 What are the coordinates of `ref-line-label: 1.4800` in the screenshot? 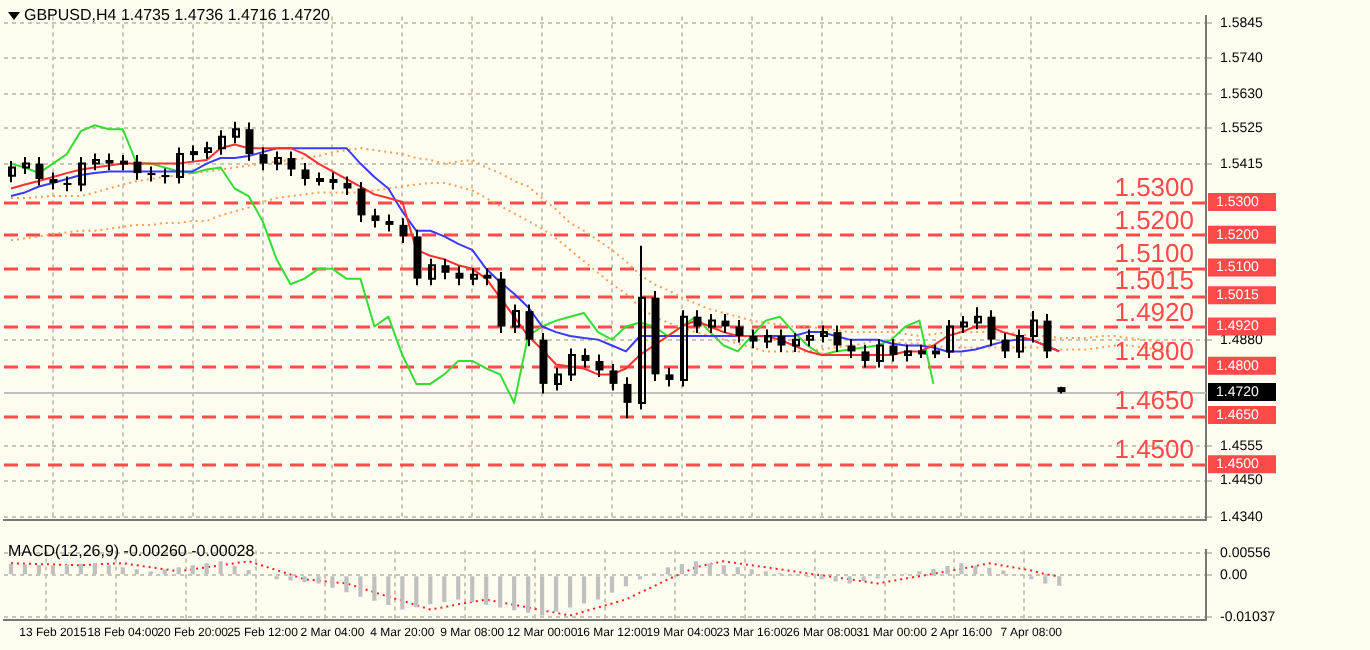 It's located at (1154, 350).